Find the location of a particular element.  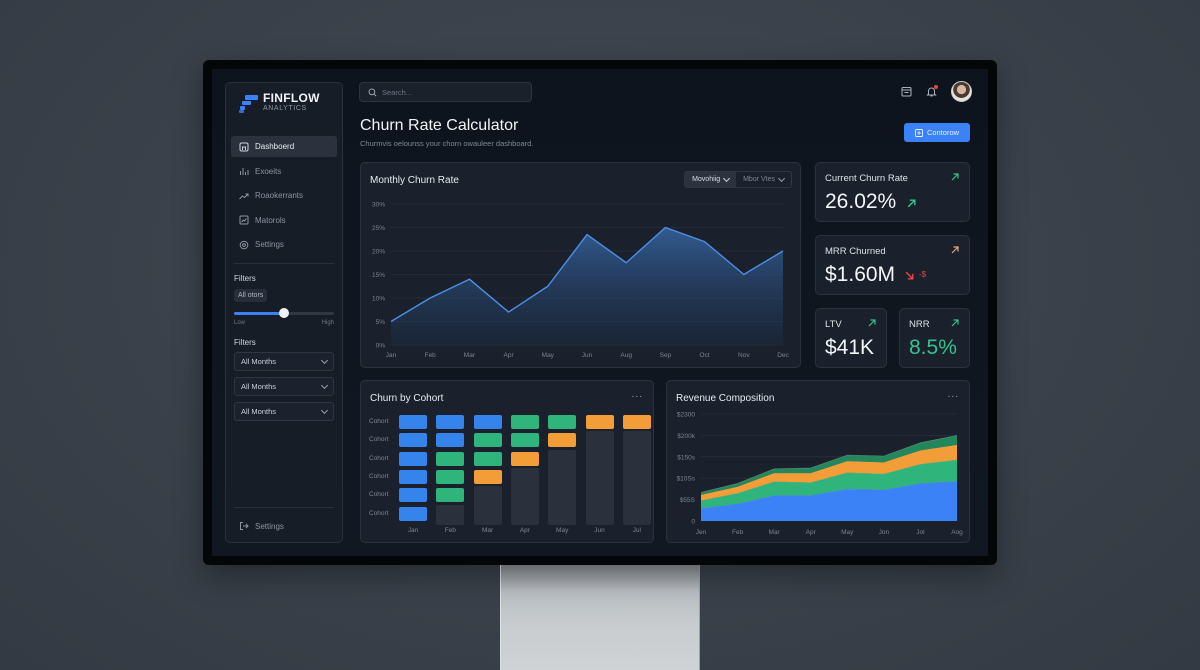

months-select-3: All Months is located at coordinates (284, 411).